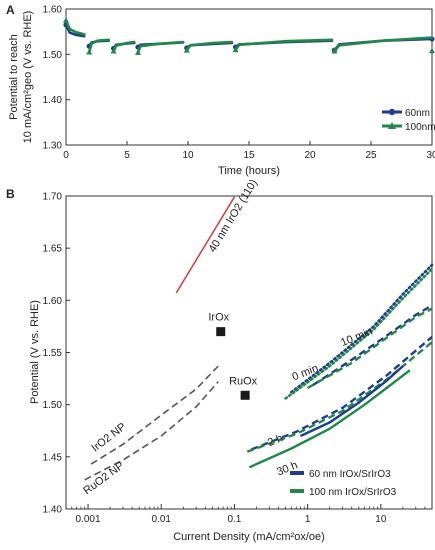  What do you see at coordinates (234, 519) in the screenshot?
I see `panel-b-xtick-label: 0.1` at bounding box center [234, 519].